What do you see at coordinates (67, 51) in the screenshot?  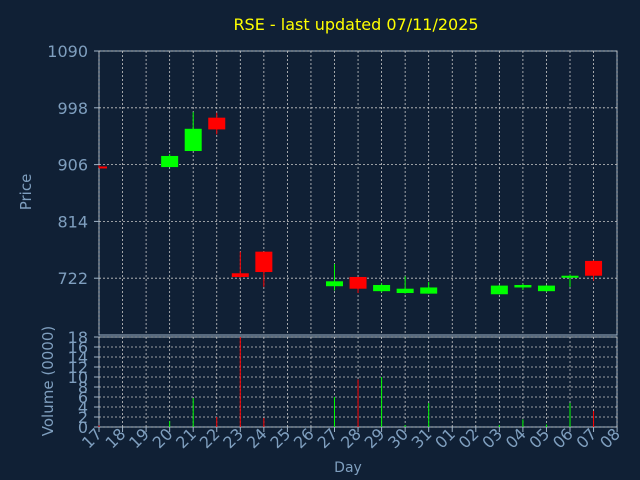 I see `price-tick-label: 1090` at bounding box center [67, 51].